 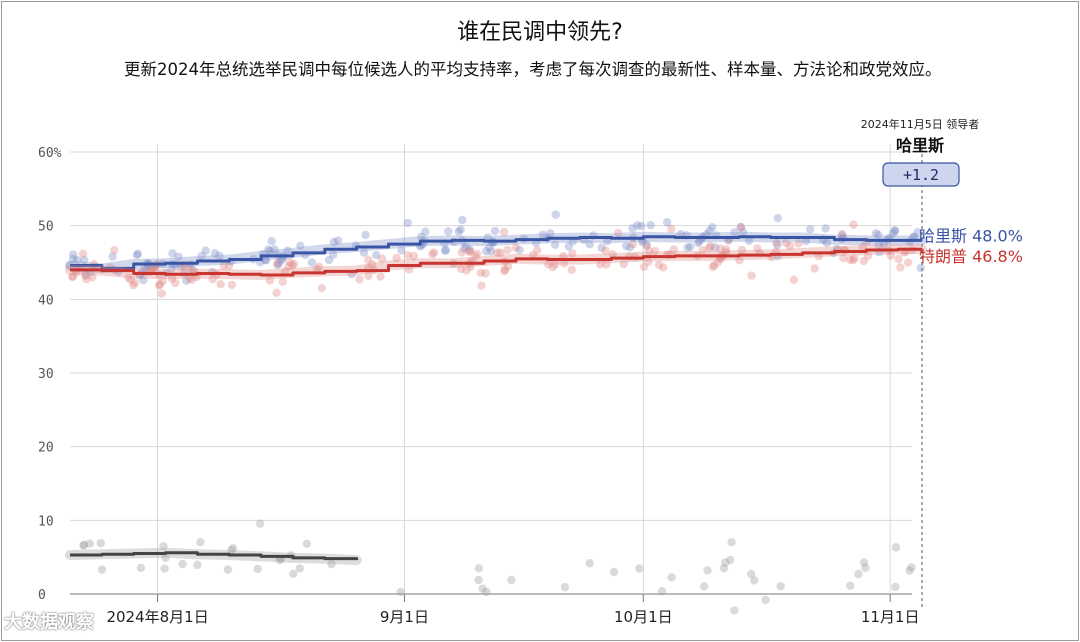 I want to click on leader-date-label: 2024年11月5日 领导者, so click(x=920, y=124).